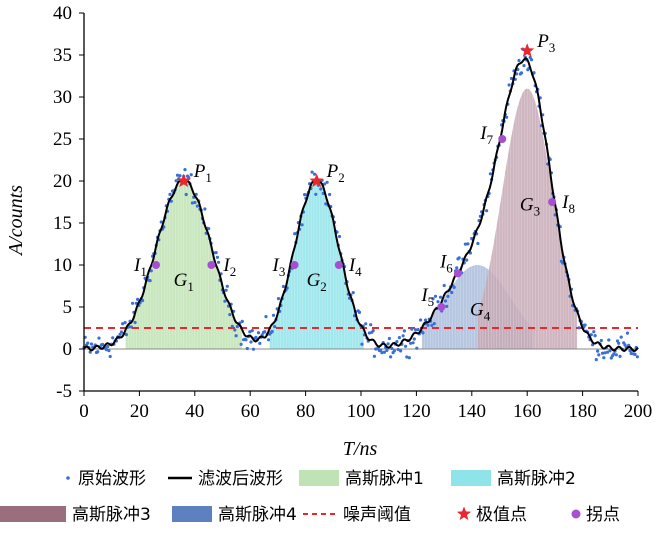 The width and height of the screenshot is (666, 535). I want to click on legend-label-filtered: 滤波后波形, so click(240, 479).